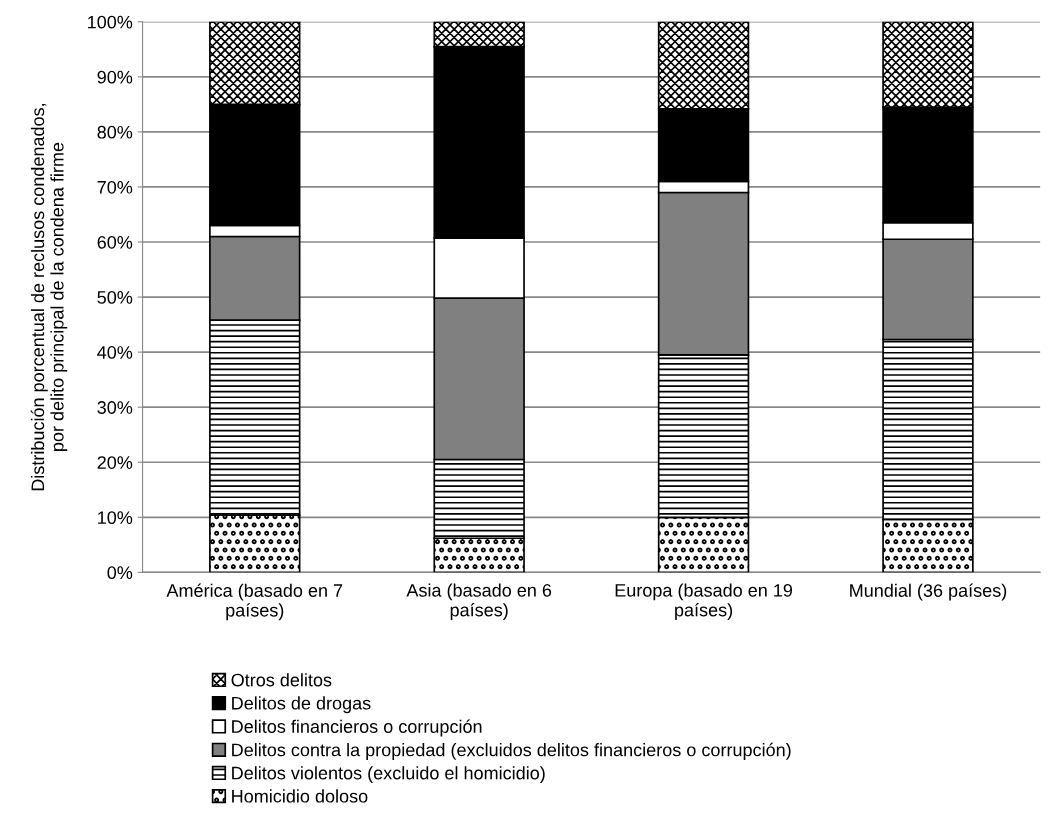 The image size is (1056, 838). I want to click on legend-label: Delitos financieros o corrupción, so click(357, 728).